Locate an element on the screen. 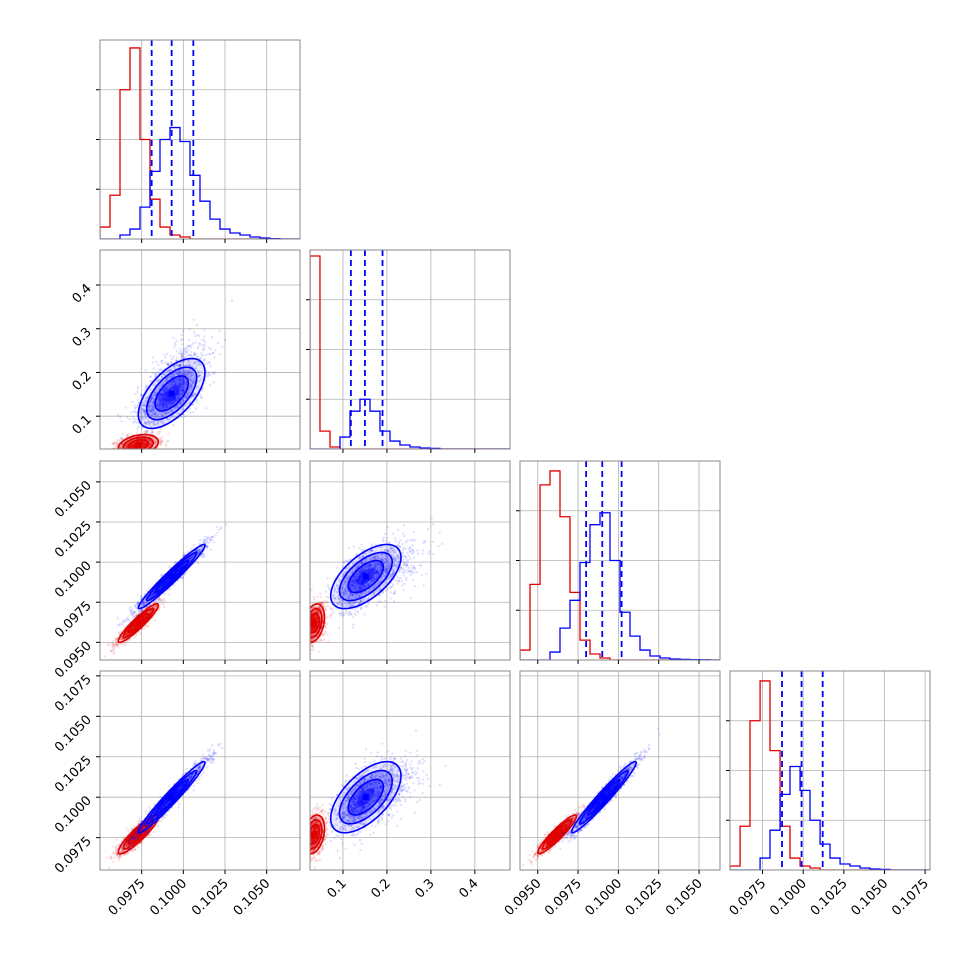 This screenshot has width=970, height=975. histogram-red-series is located at coordinates (200, 143).